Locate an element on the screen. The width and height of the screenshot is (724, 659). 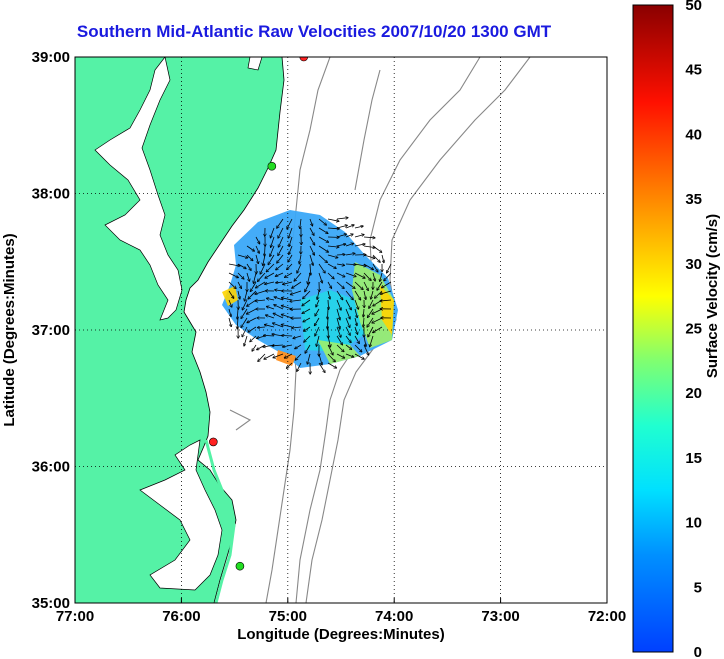
delaware-bay is located at coordinates (255, 64).